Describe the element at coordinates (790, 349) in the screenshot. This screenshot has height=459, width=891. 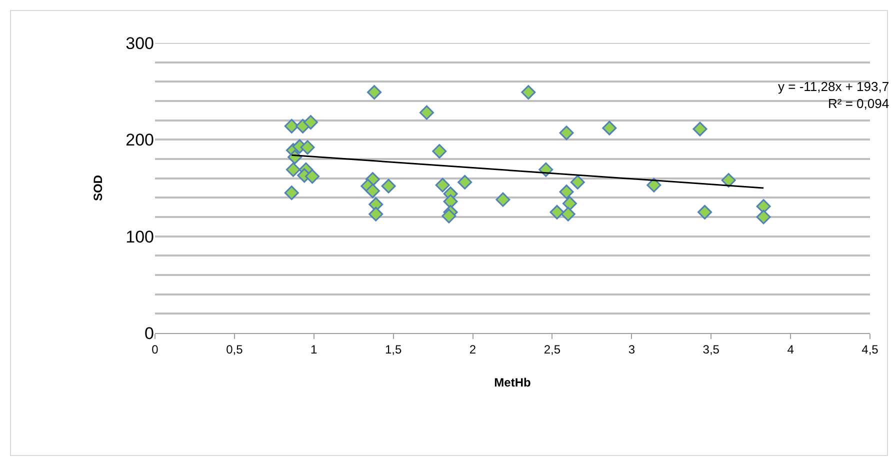
I see `x-tick-label: 4` at that location.